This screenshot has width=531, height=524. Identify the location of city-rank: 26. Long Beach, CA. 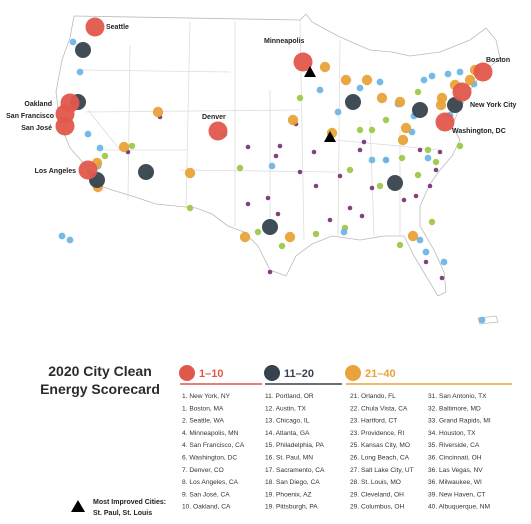
(380, 458).